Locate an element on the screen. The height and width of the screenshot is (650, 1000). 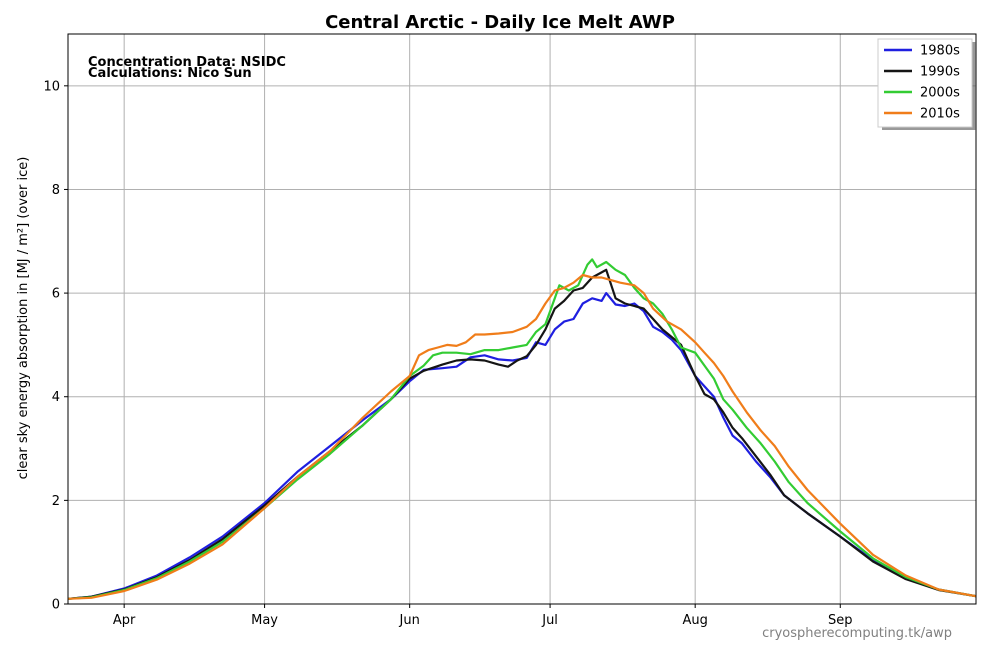
legend-label-2000s: 2000s is located at coordinates (940, 93).